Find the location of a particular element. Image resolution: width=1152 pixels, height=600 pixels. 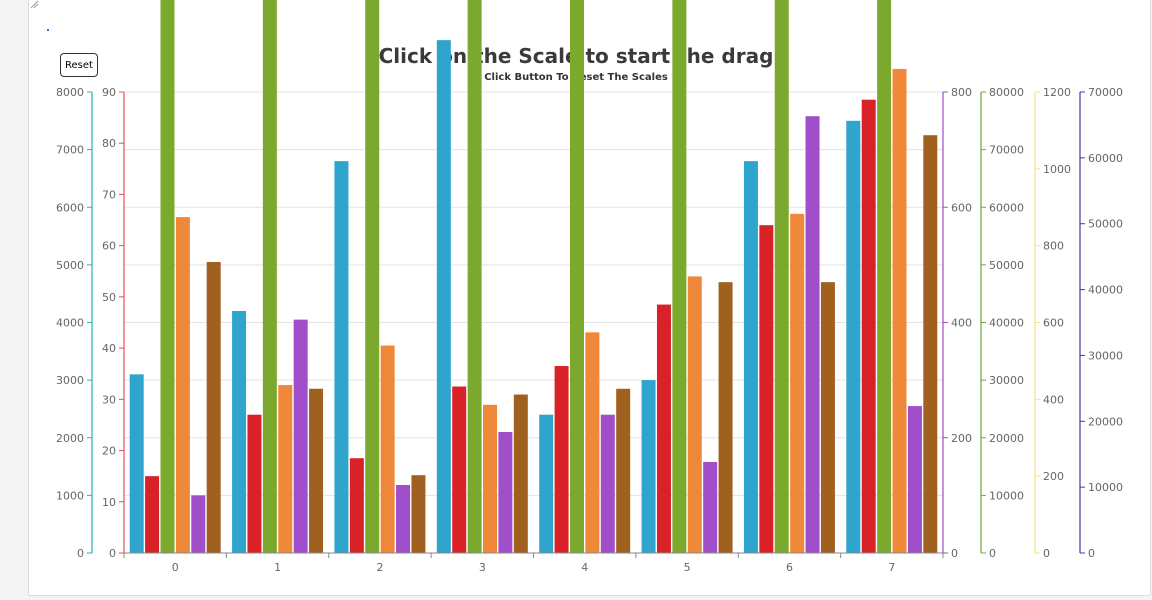

y-tick-label: 8000 is located at coordinates (70, 92).